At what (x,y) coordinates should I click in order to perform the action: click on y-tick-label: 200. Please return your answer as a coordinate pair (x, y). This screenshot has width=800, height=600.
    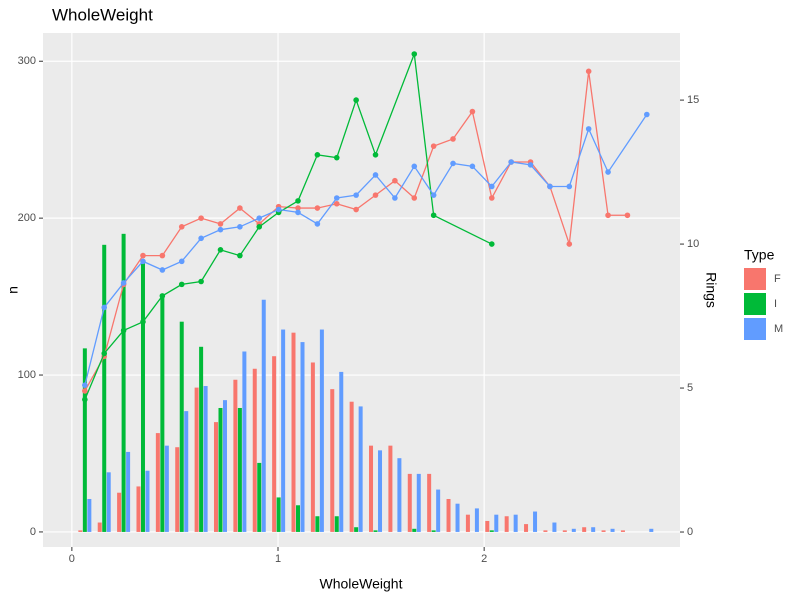
    Looking at the image, I should click on (27, 218).